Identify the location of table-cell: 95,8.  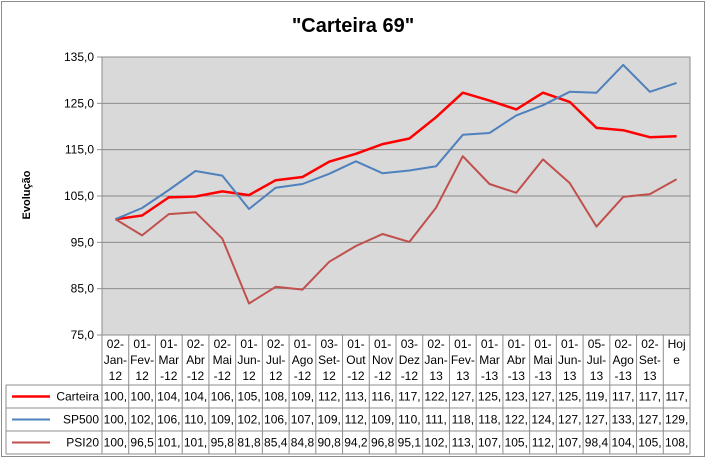
(223, 443).